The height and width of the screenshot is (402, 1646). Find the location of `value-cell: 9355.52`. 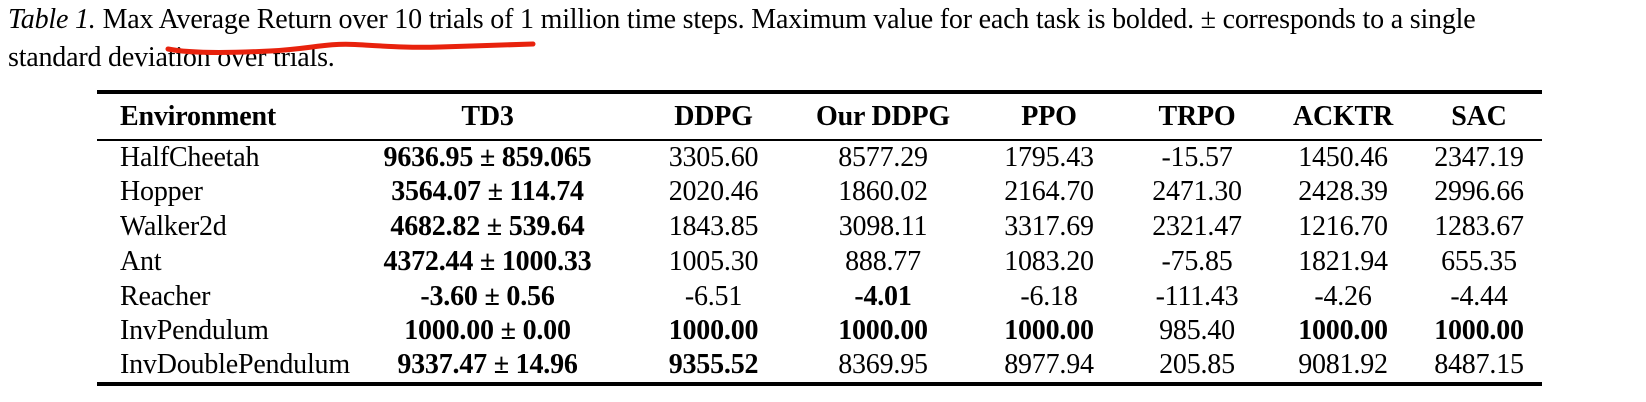

value-cell: 9355.52 is located at coordinates (713, 365).